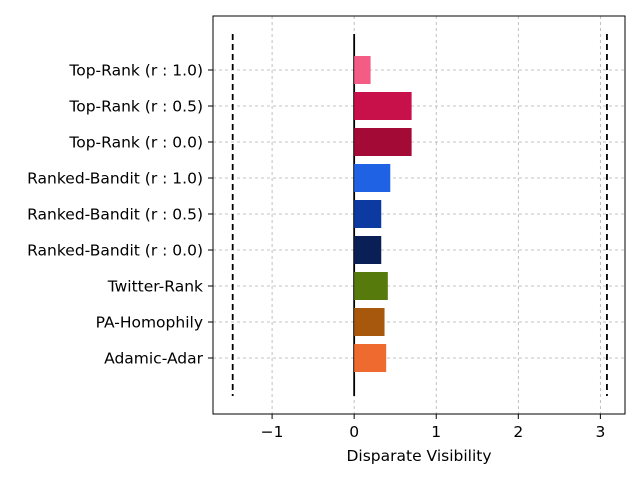 This screenshot has height=480, width=640. I want to click on y-tick-label: Ranked-Bandit (r : 1.0), so click(115, 179).